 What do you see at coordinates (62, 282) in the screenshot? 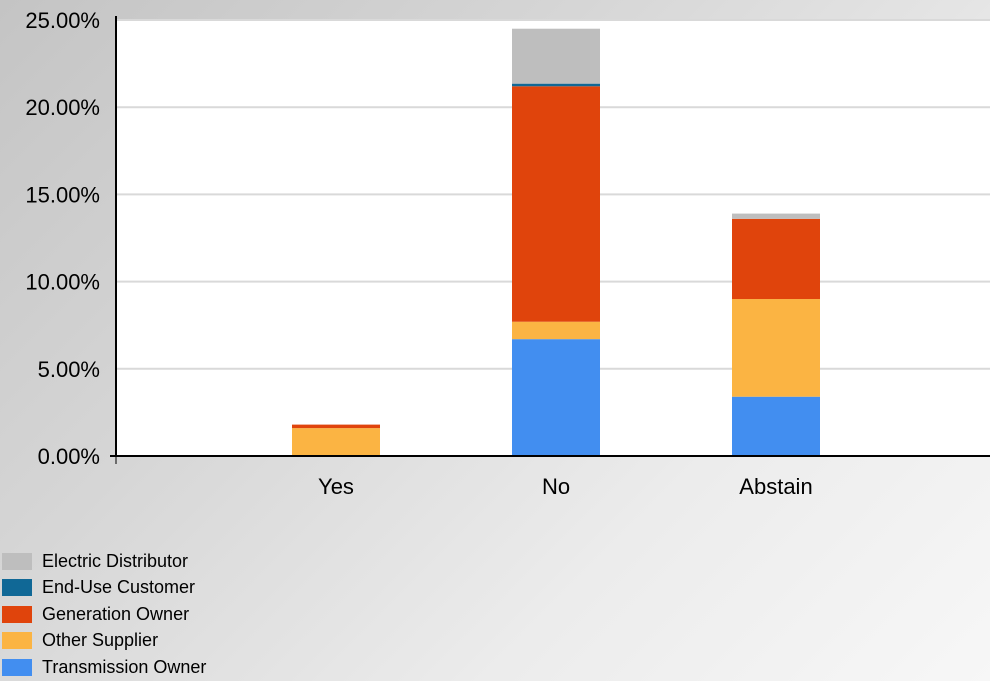
I see `y-tick-label: 10.00%` at bounding box center [62, 282].